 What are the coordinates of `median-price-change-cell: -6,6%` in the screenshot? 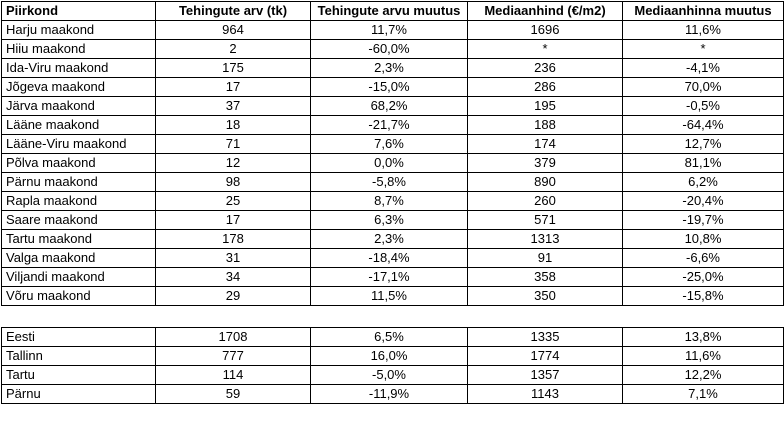 It's located at (703, 258).